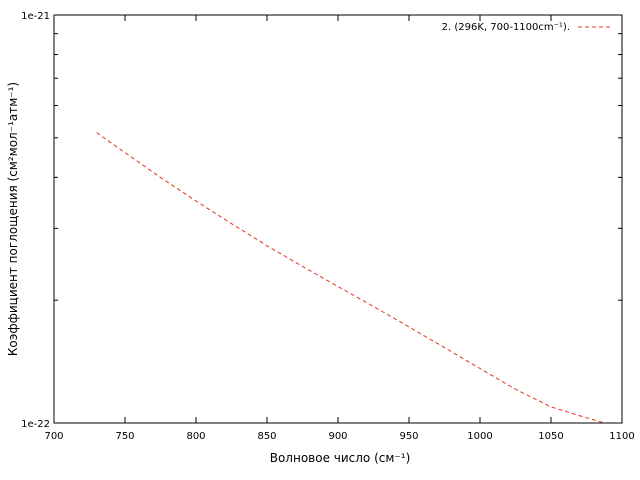 The width and height of the screenshot is (640, 480). I want to click on x-tick-label: 1000, so click(479, 436).